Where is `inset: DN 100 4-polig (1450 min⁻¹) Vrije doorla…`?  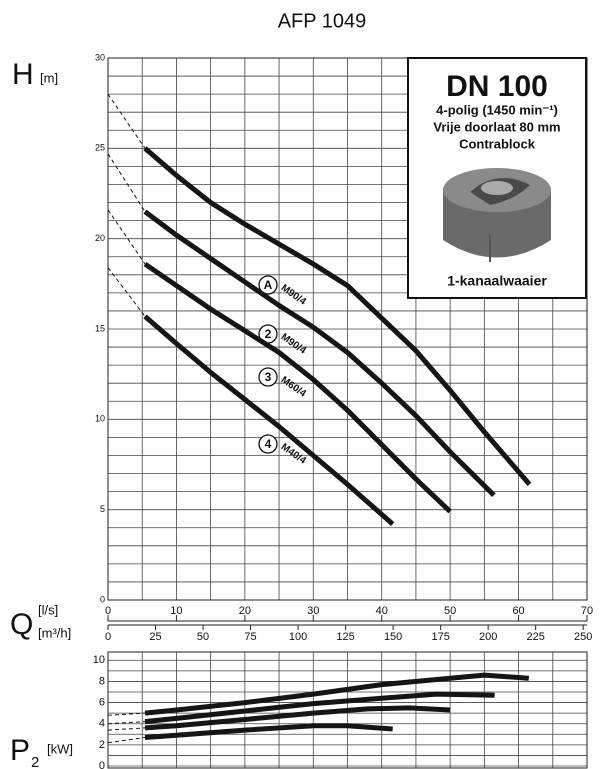 inset: DN 100 4-polig (1450 min⁻¹) Vrije doorla… is located at coordinates (497, 178).